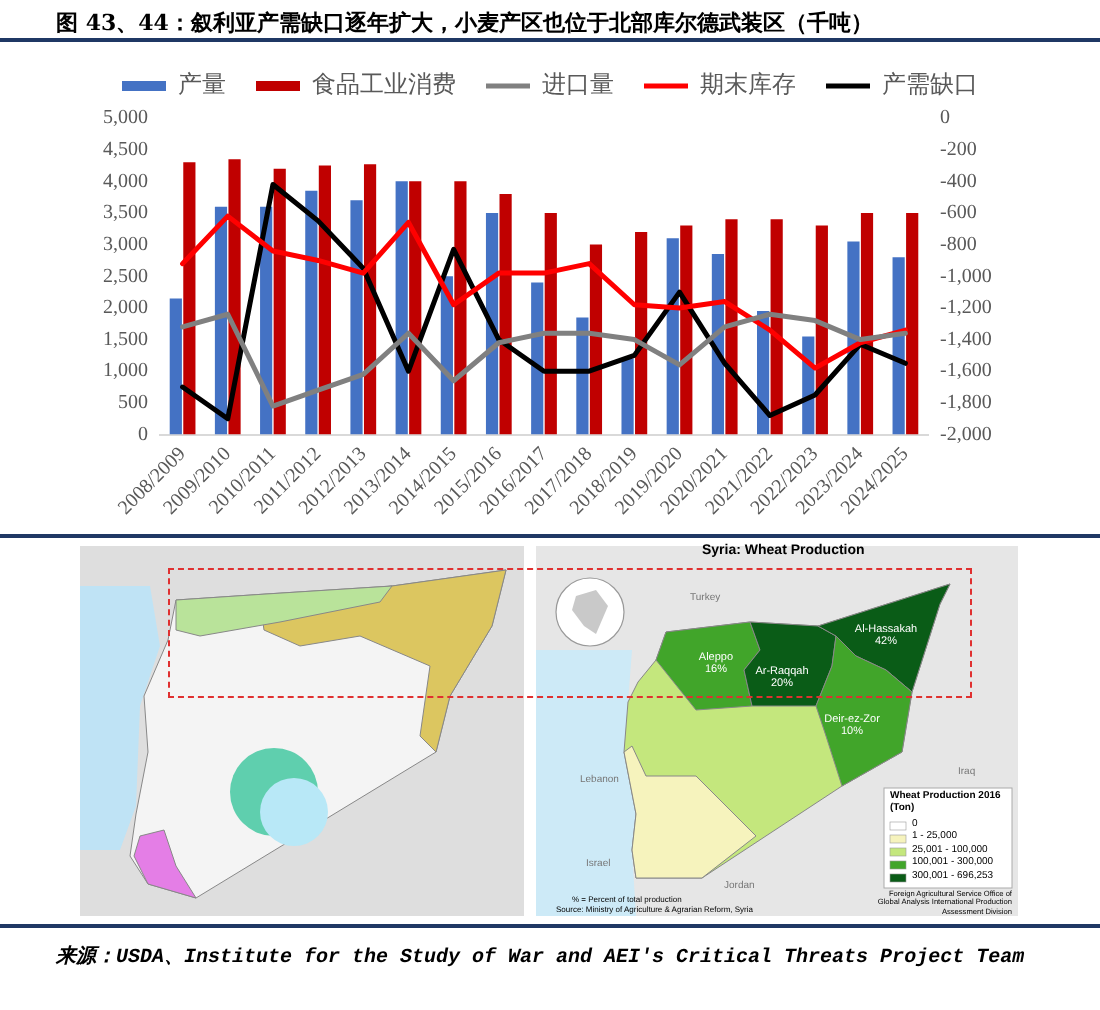 The image size is (1100, 1010). Describe the element at coordinates (966, 403) in the screenshot. I see `y2-tick-label: -1,800` at that location.